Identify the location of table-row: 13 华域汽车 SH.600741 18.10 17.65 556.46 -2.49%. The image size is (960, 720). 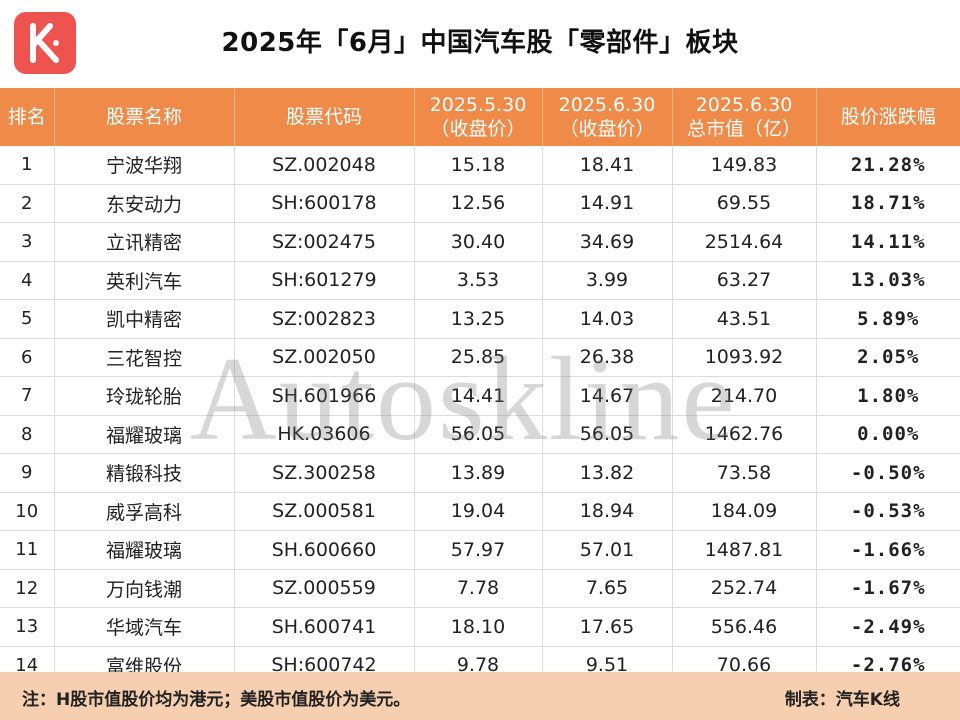
(480, 627).